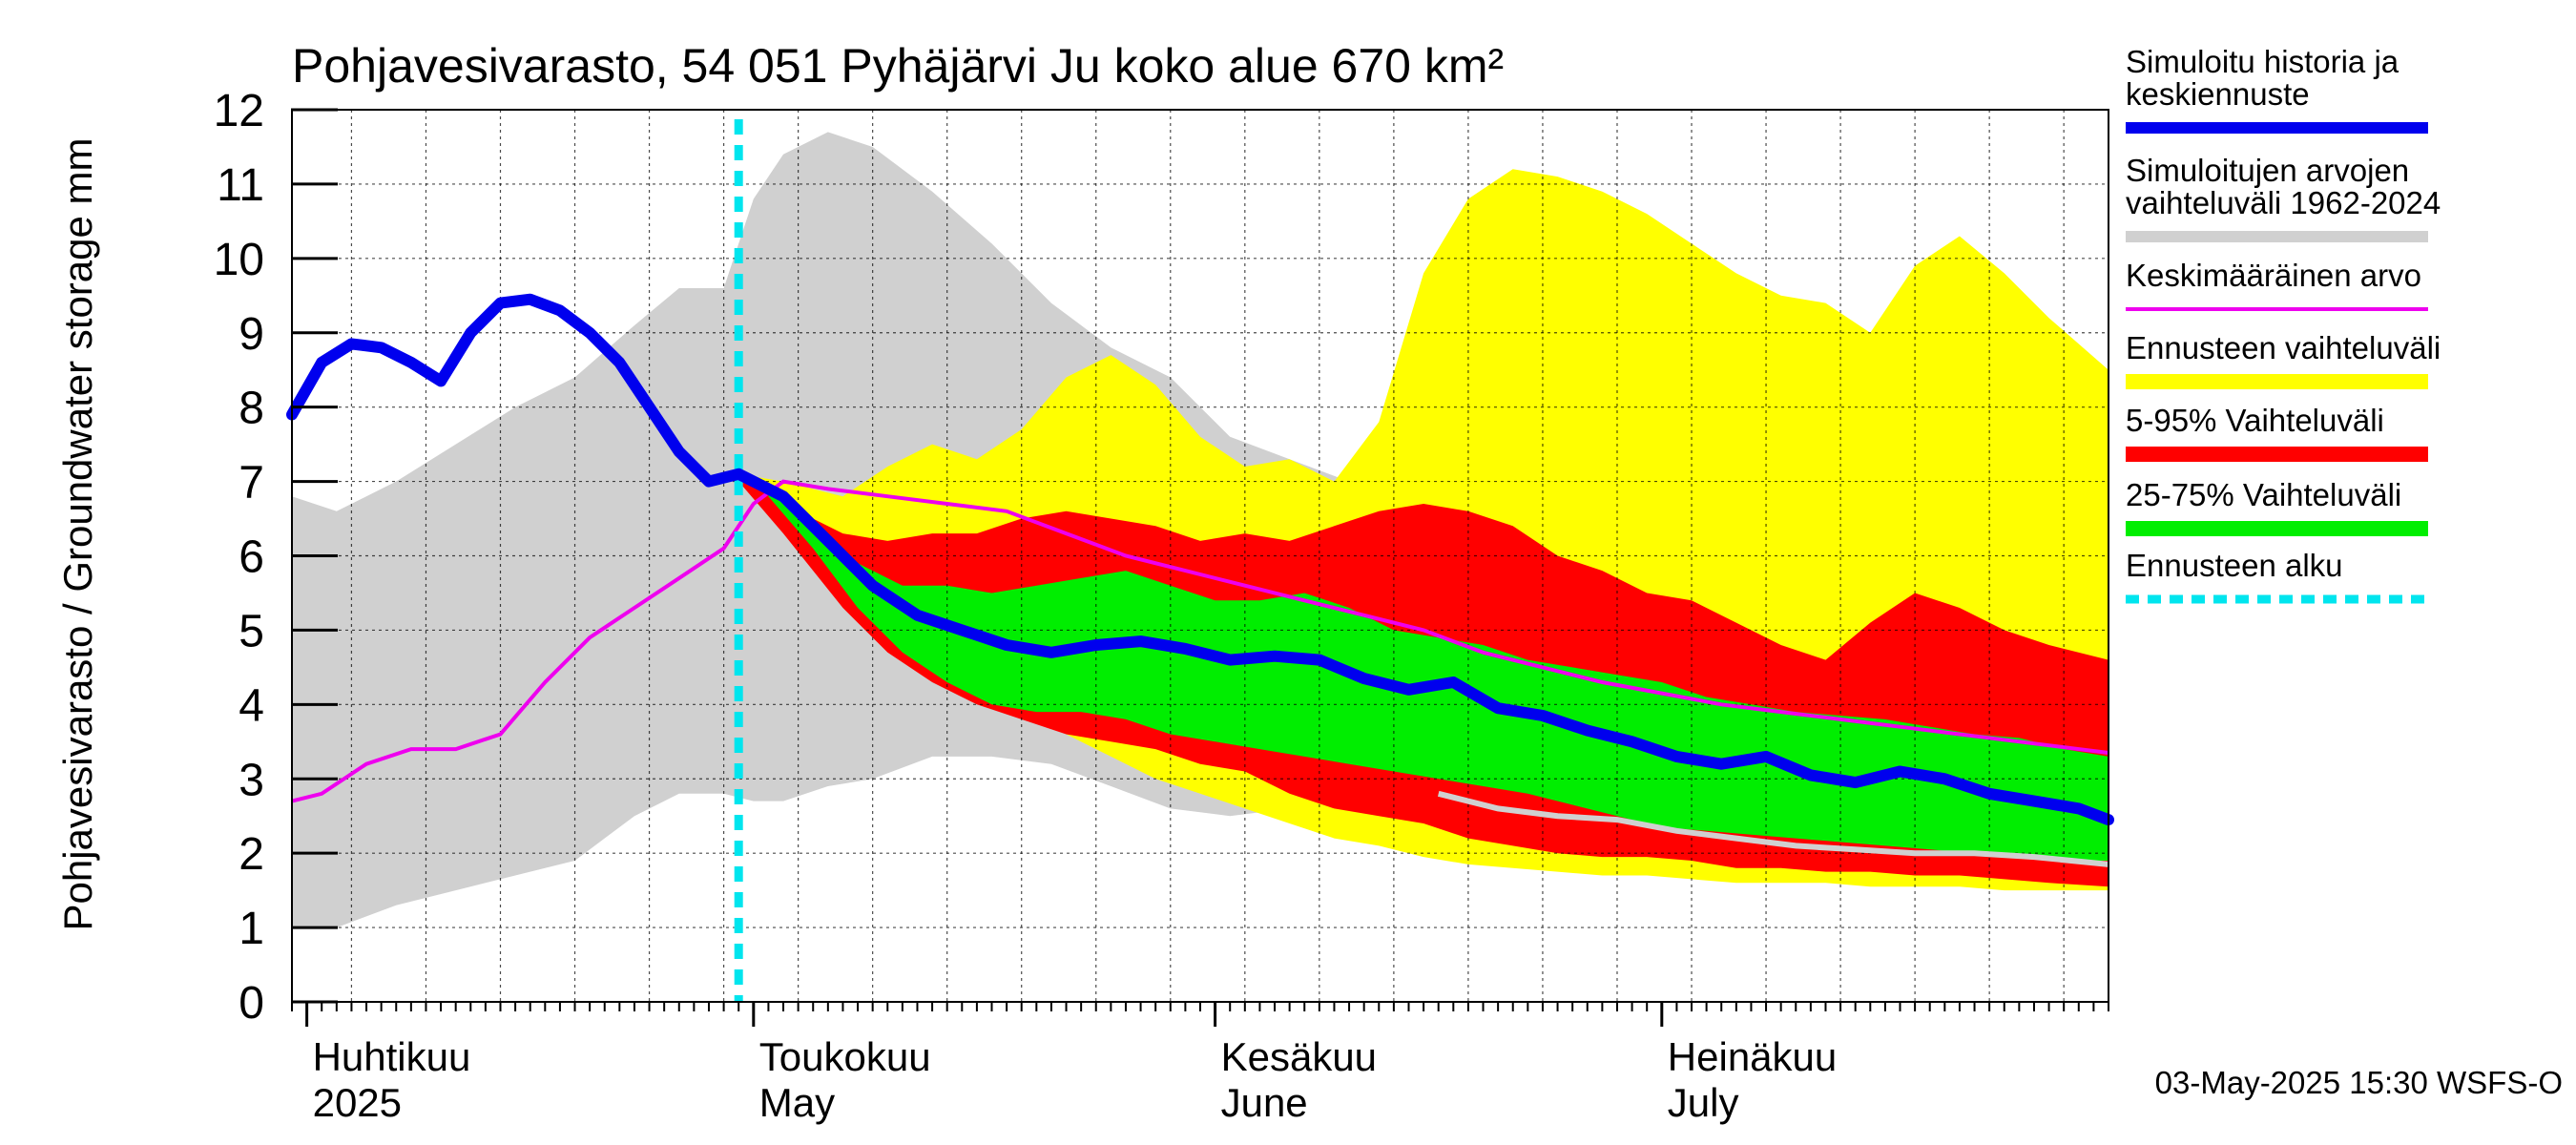  I want to click on y-tick-label: 8, so click(251, 409).